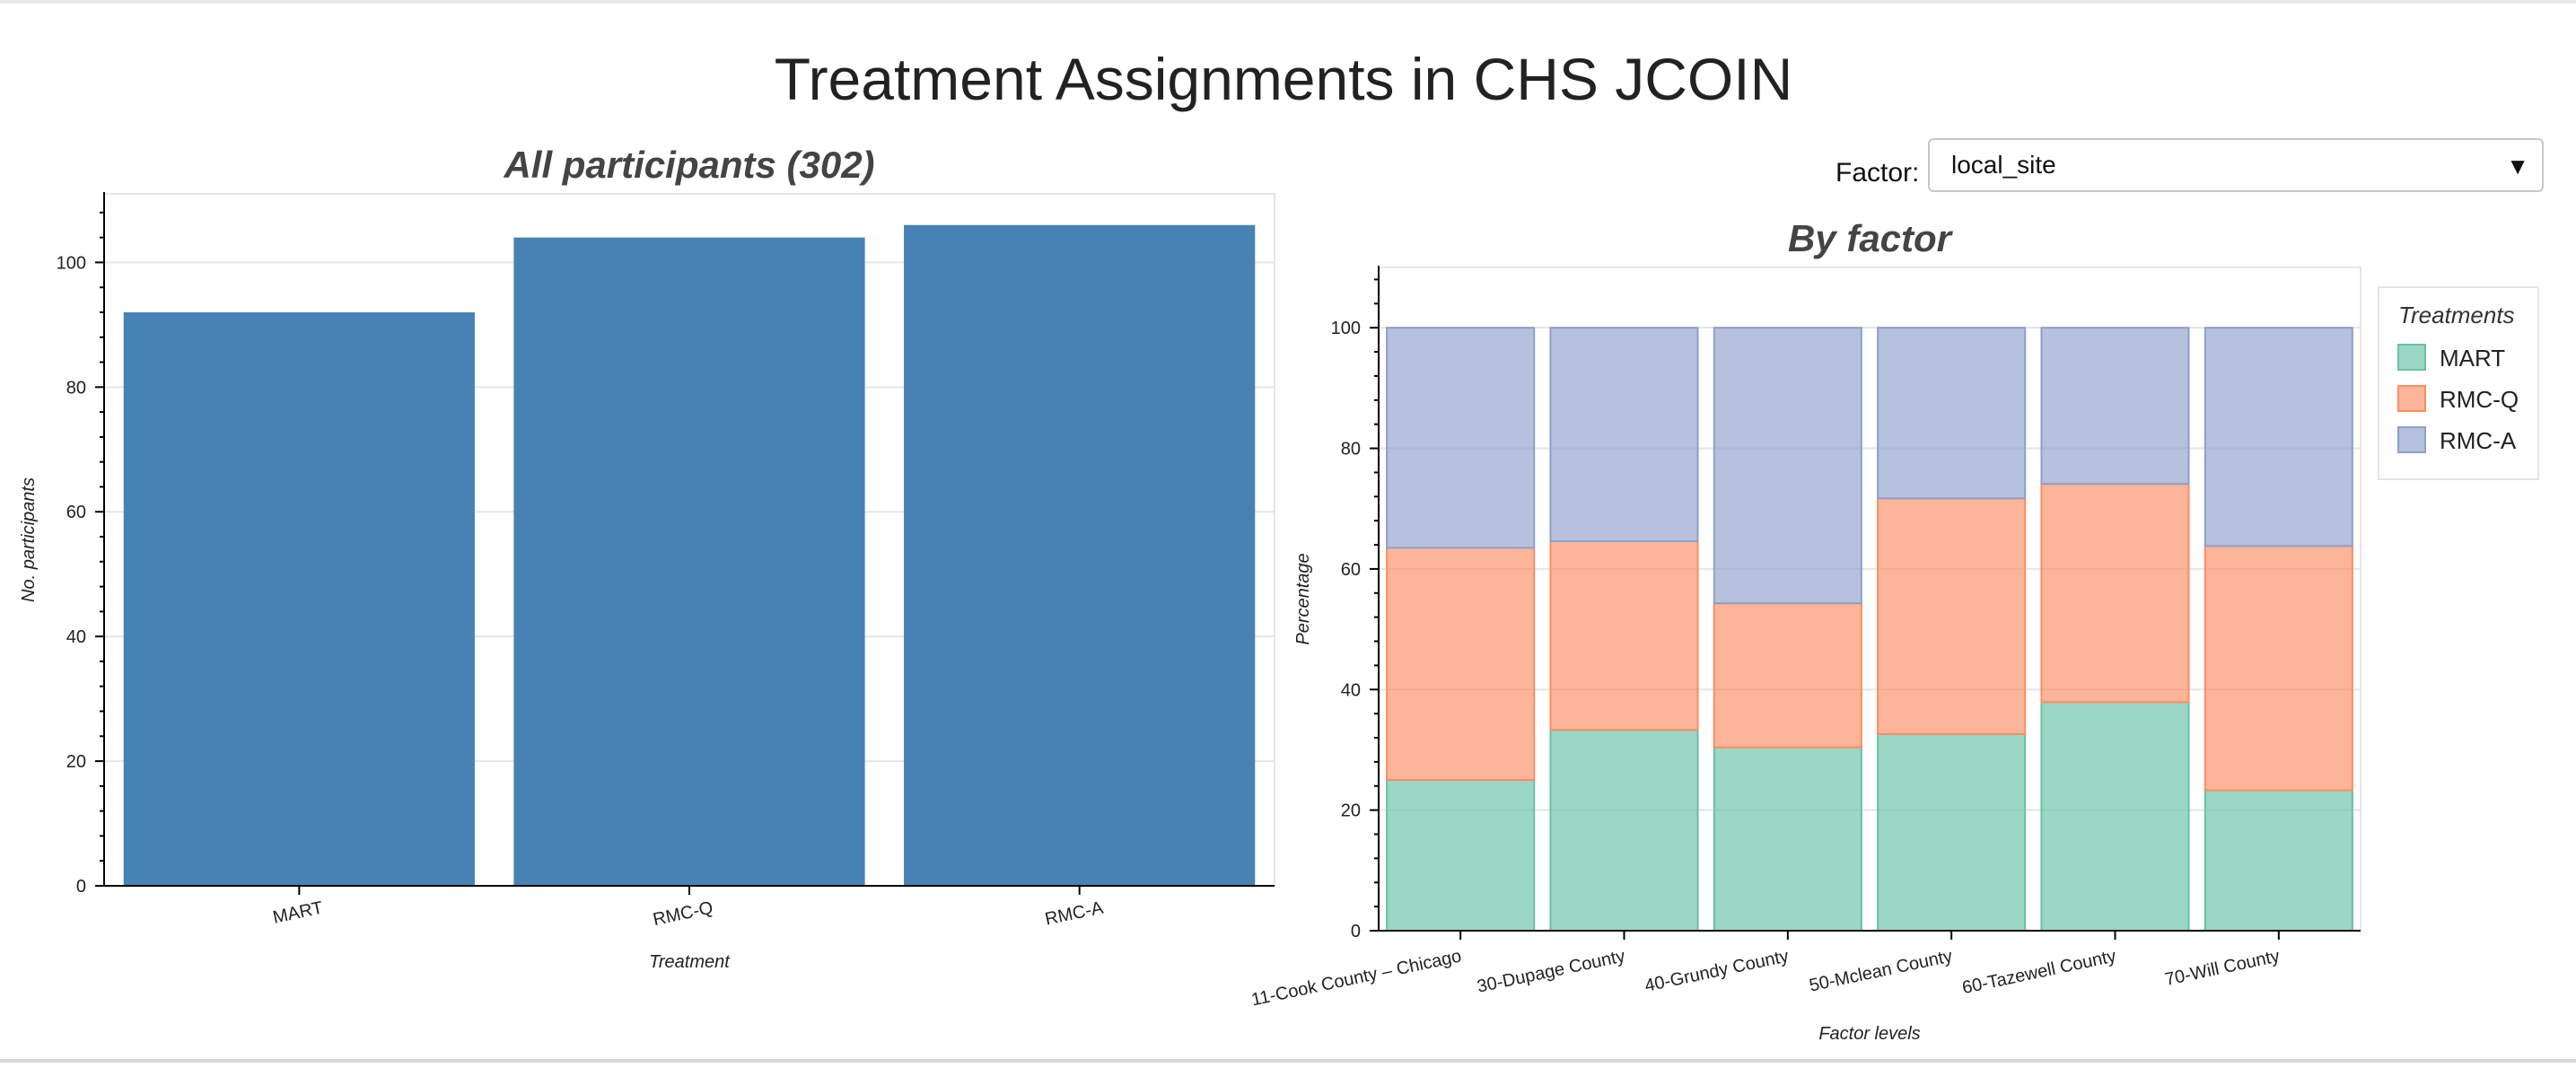 The image size is (2576, 1068). I want to click on y-axis-label: Percentage, so click(1303, 598).